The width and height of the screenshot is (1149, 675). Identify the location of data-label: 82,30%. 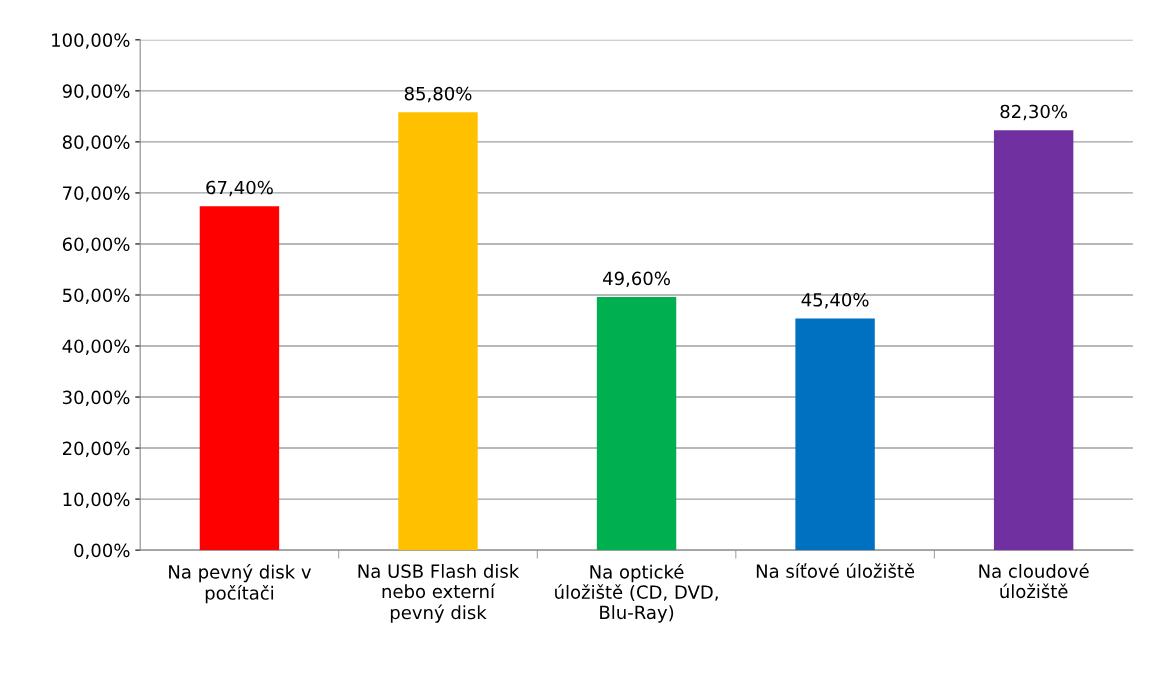
(1034, 112).